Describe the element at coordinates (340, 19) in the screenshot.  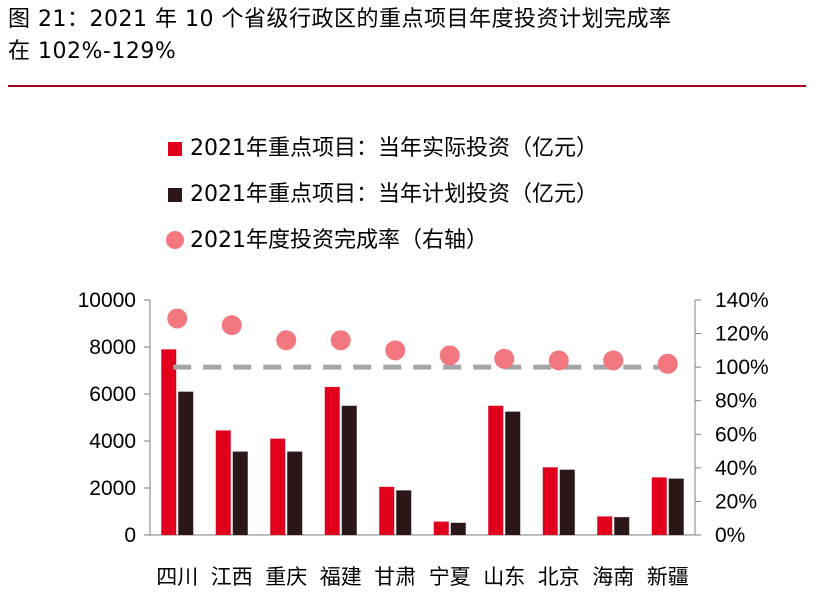
I see `caption-line-1: 图 21：2021 年 10 个省级行政区的重点项目年度投资计划完成率` at that location.